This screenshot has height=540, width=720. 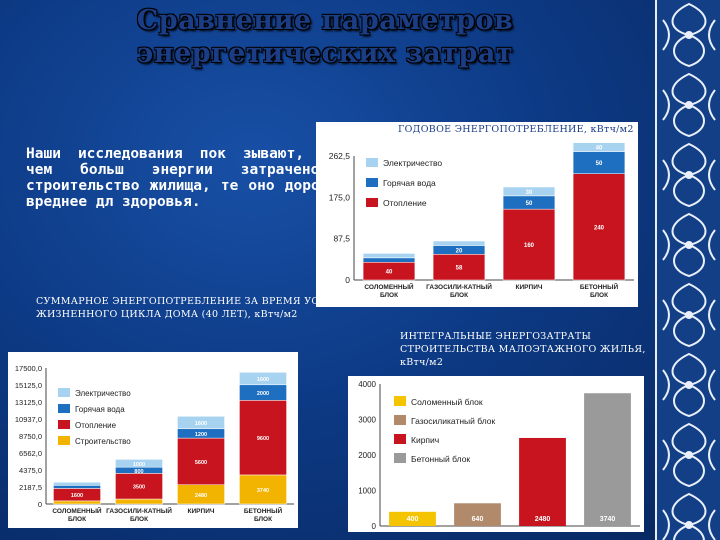 I want to click on y-tick-label: 2187,5, so click(x=30, y=487).